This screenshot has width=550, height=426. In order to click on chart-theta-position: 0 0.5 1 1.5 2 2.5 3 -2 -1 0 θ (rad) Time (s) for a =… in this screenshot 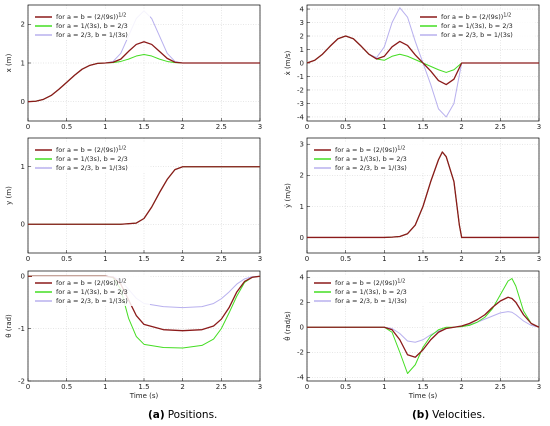, I will do `click(133, 335)`.